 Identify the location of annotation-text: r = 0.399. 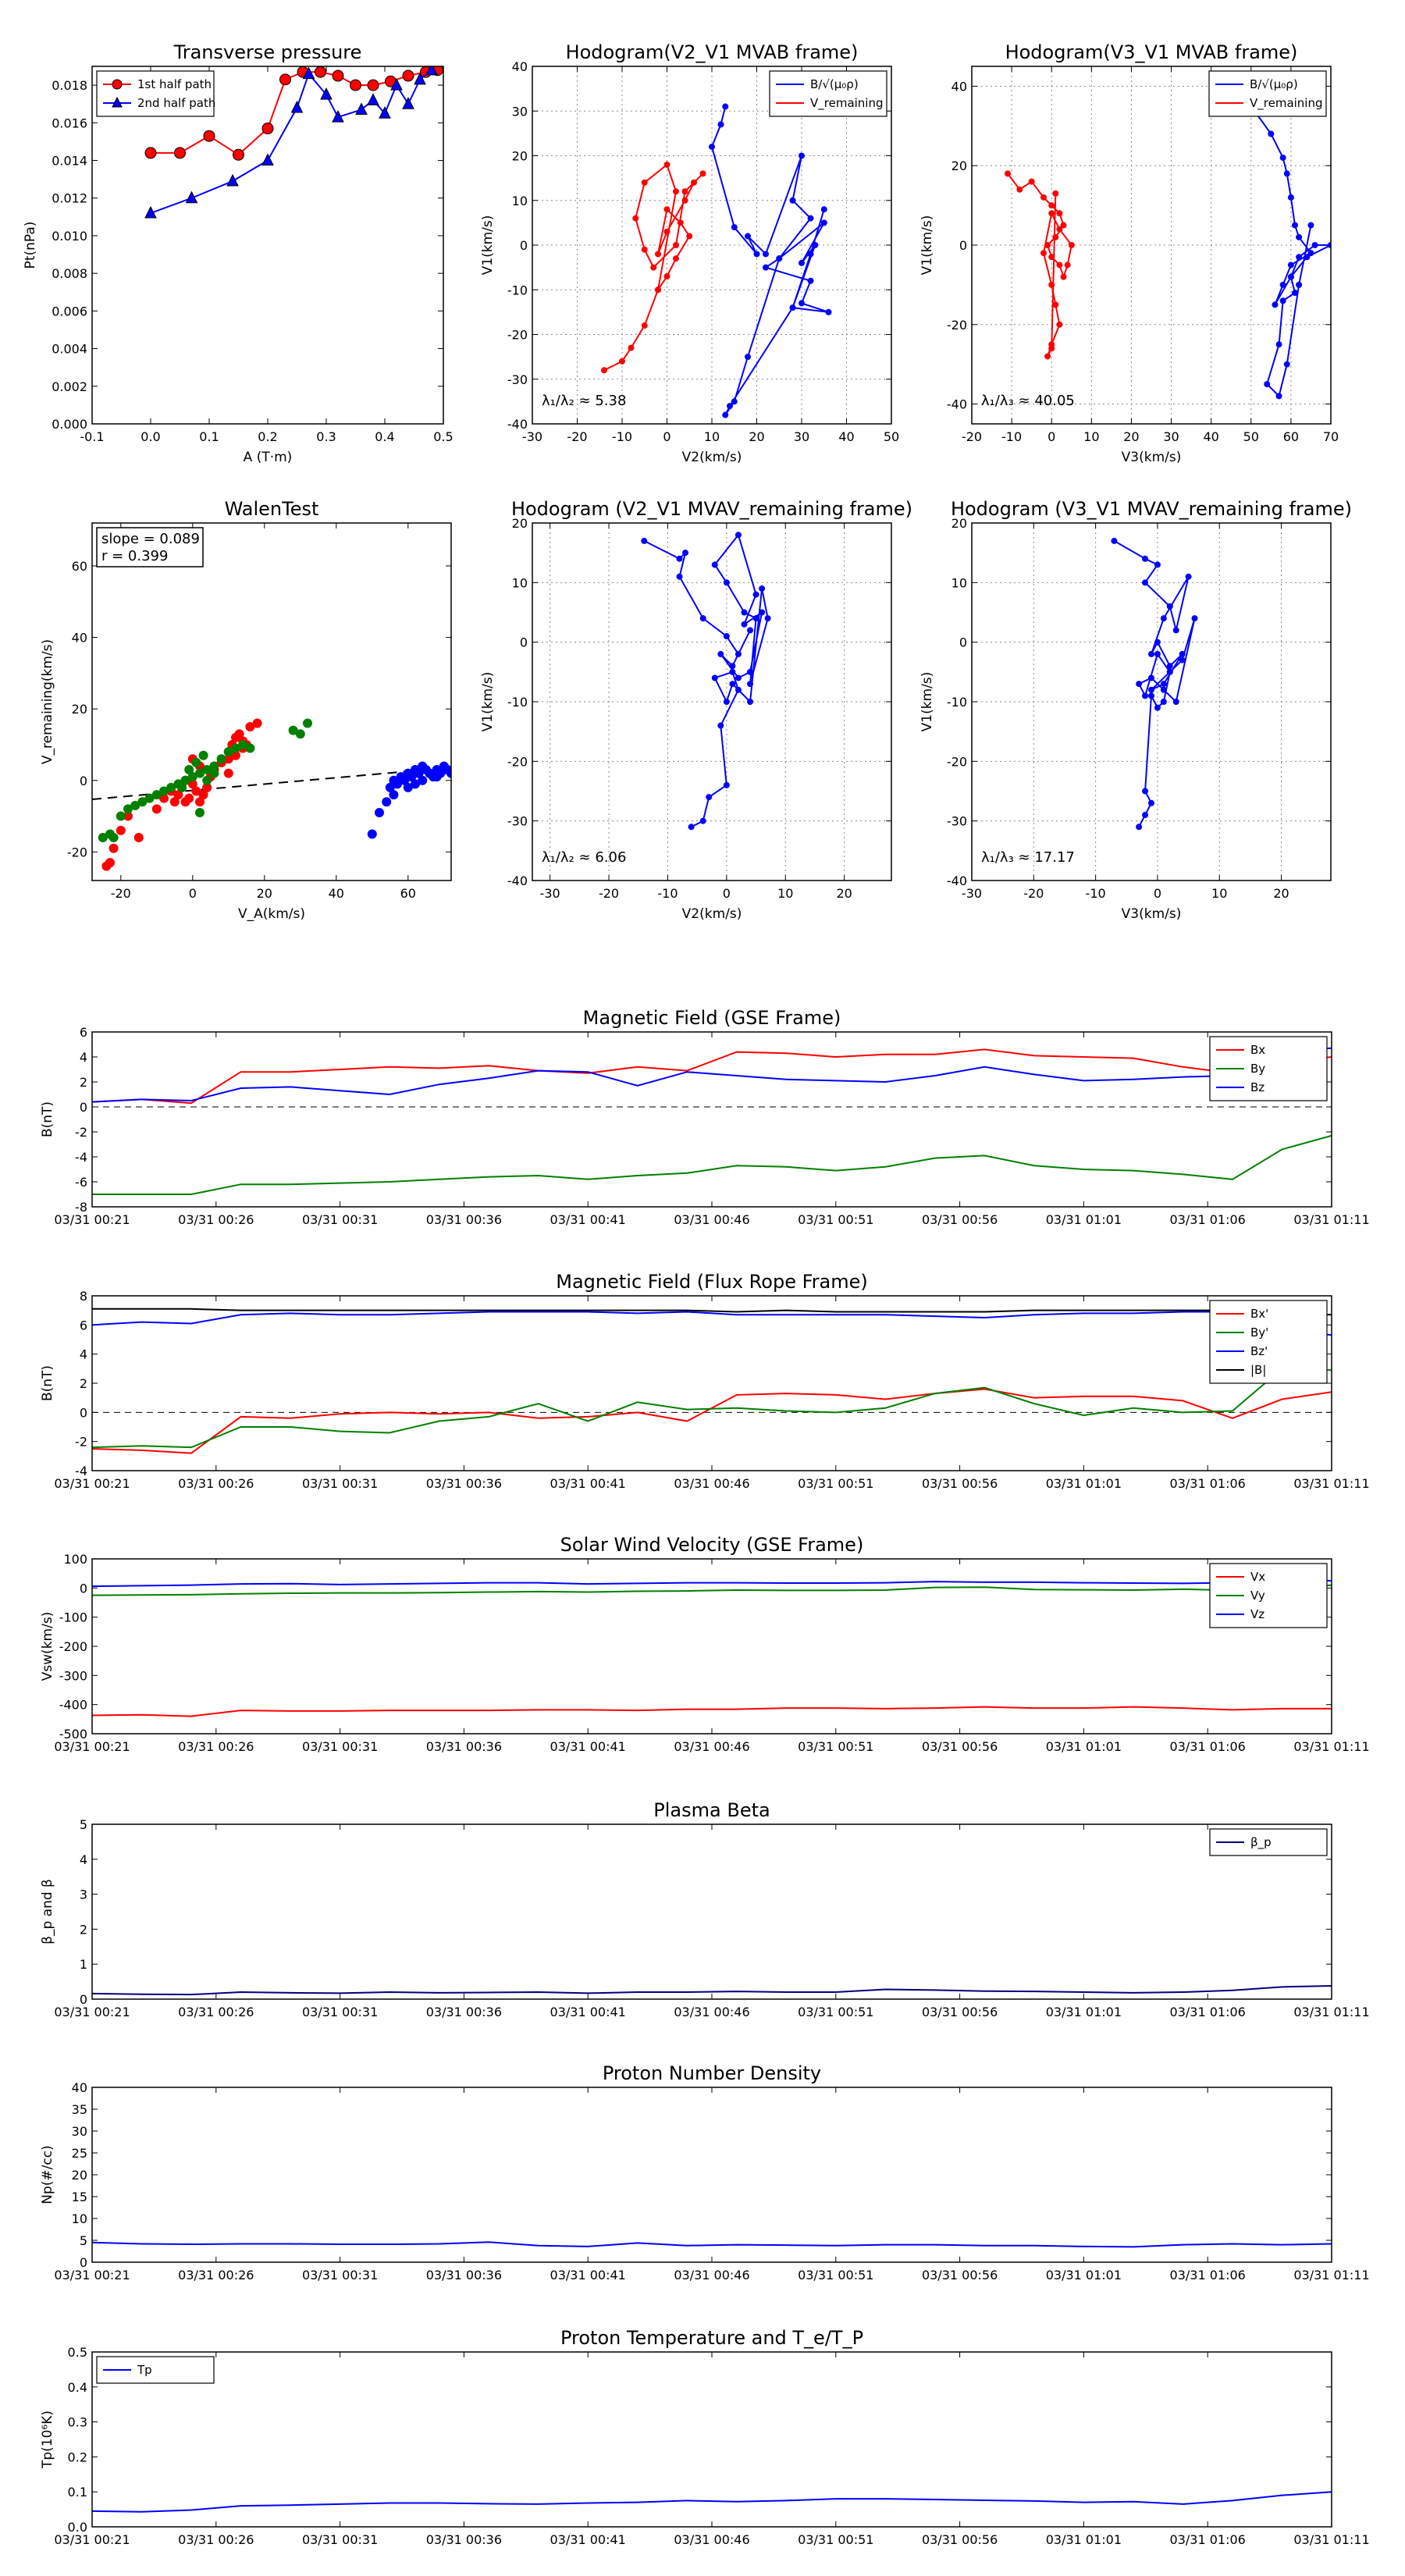
(135, 556).